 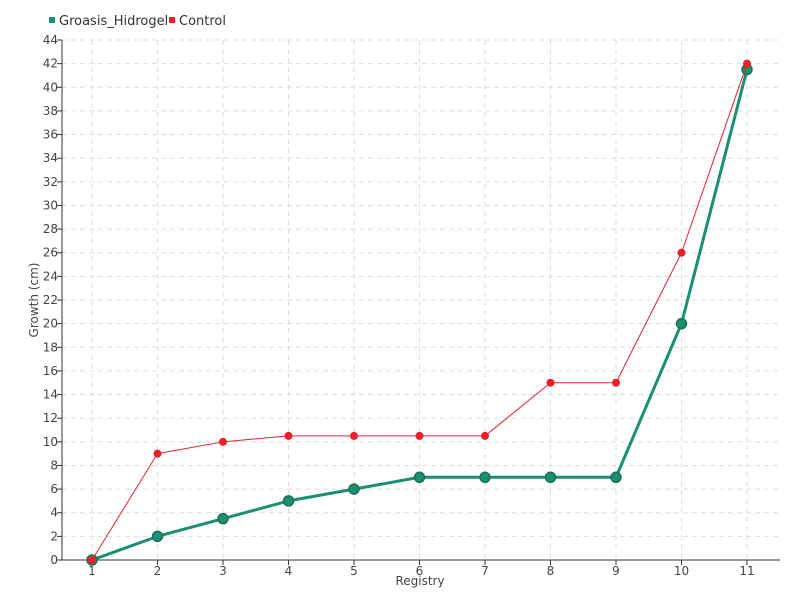 What do you see at coordinates (113, 21) in the screenshot?
I see `legend-label-groasis: Groasis_Hidrogel` at bounding box center [113, 21].